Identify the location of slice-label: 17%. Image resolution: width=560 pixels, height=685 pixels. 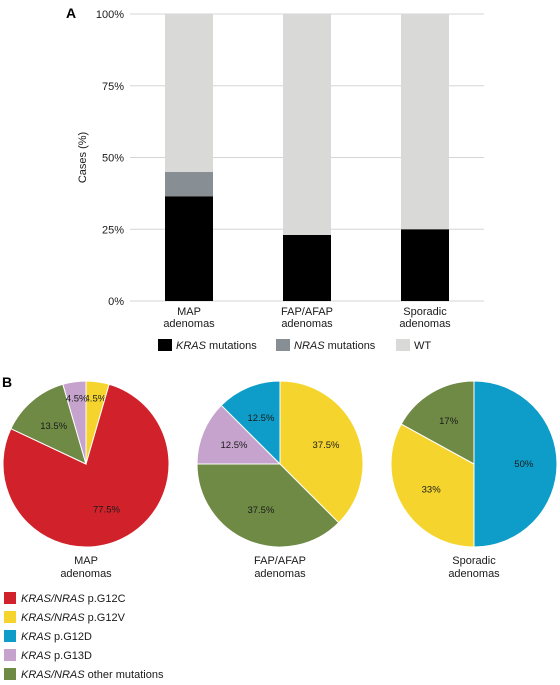
(449, 421).